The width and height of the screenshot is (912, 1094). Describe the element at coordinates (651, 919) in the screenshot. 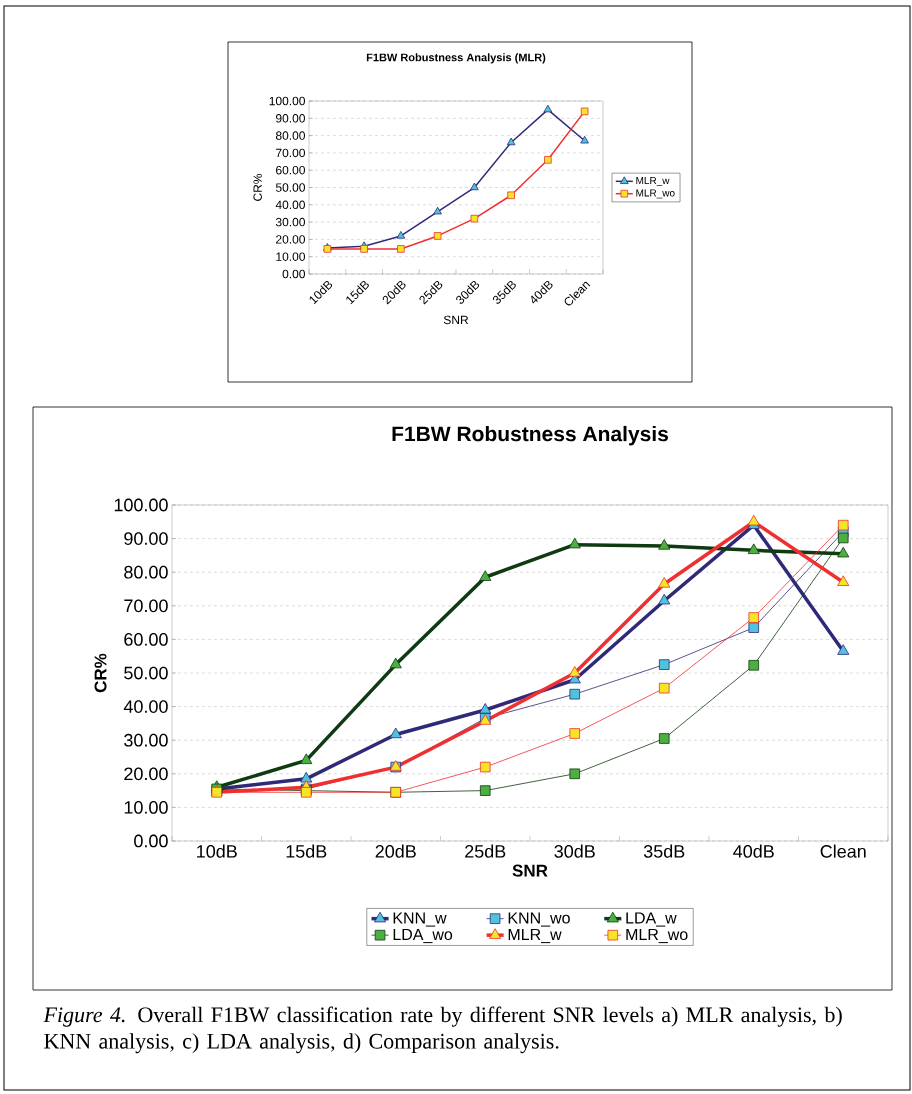

I see `legend-label: LDA_w` at that location.